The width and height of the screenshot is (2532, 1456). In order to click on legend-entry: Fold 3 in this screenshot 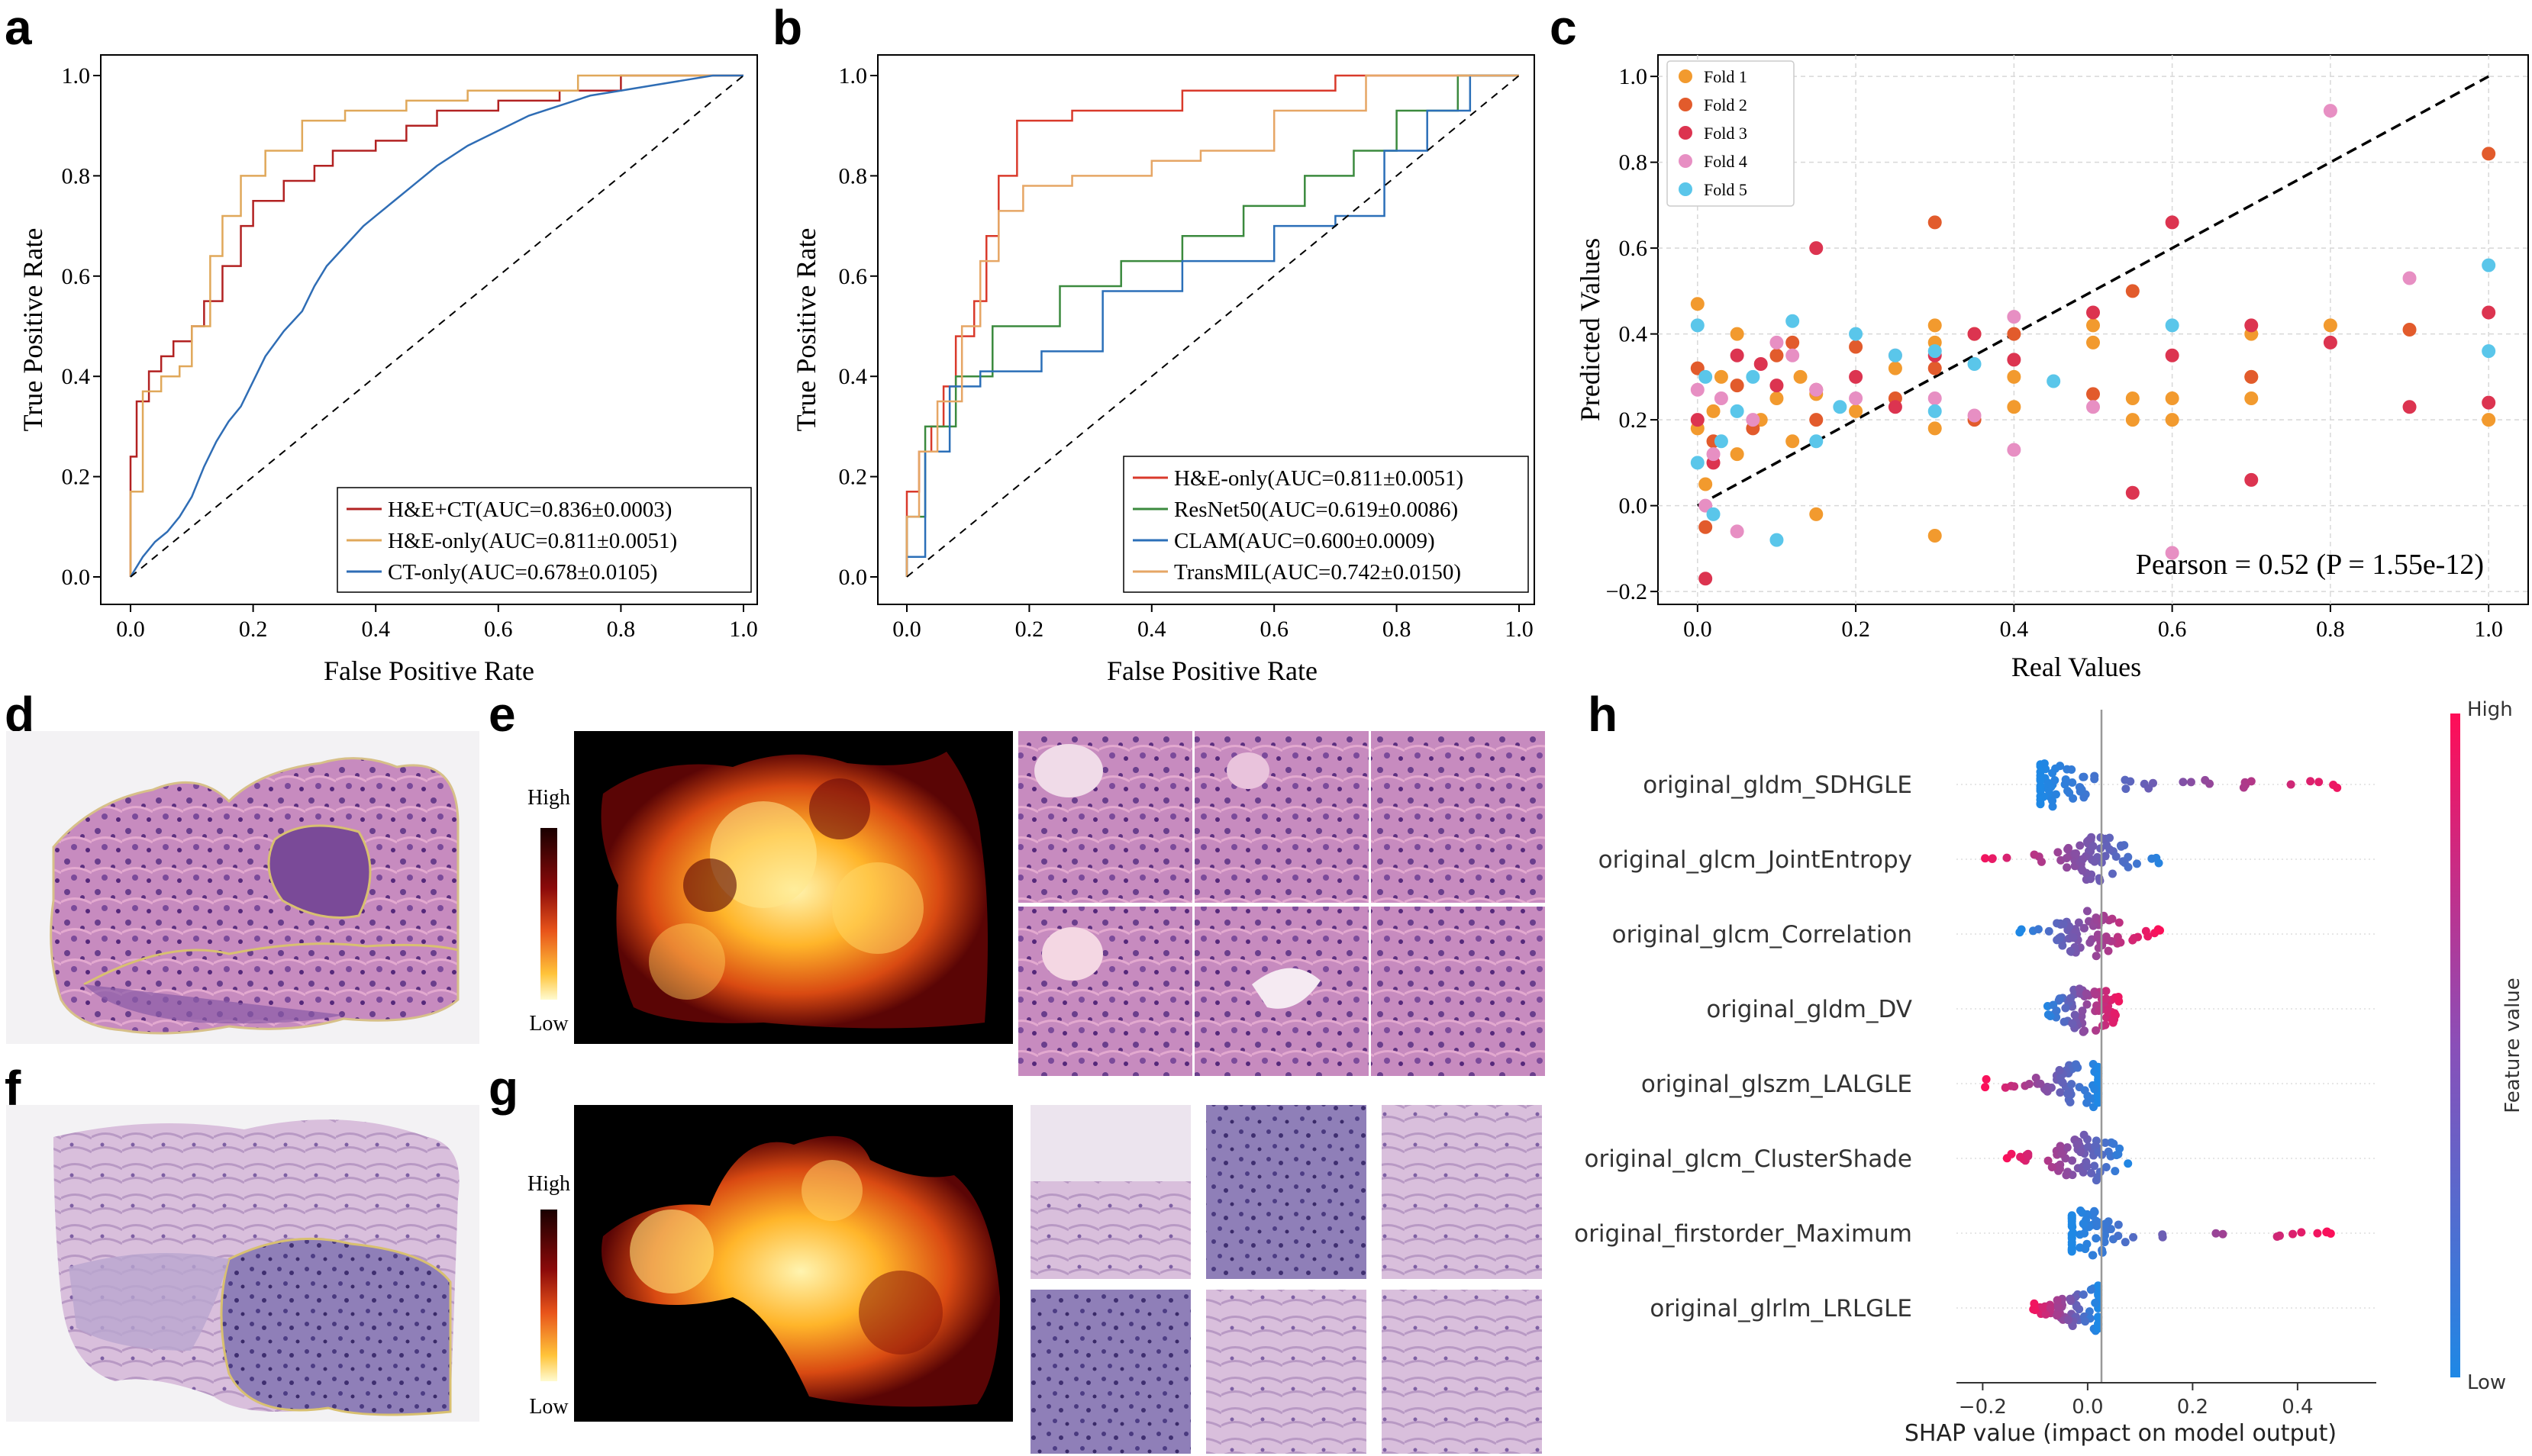, I will do `click(1725, 133)`.